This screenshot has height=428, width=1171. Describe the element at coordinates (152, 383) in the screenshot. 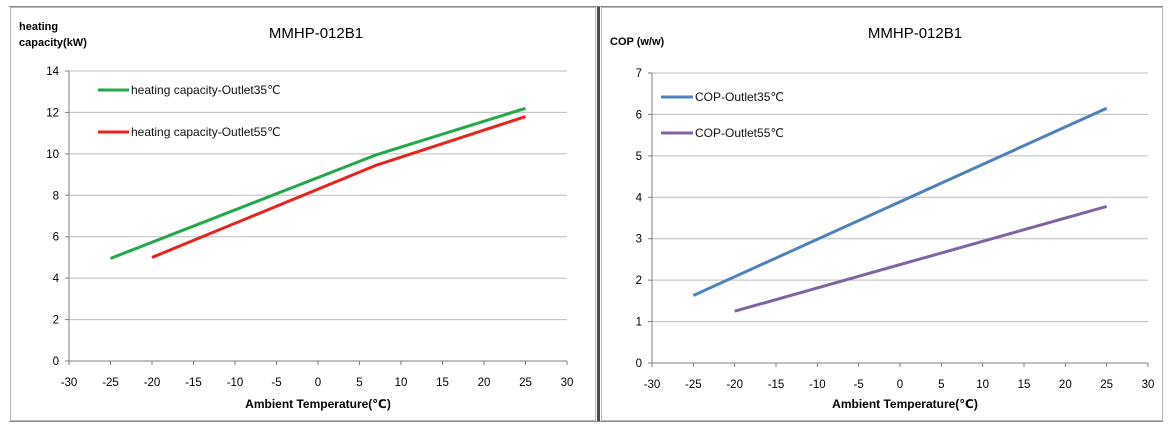

I see `capacity-x-tick-label: -20` at that location.